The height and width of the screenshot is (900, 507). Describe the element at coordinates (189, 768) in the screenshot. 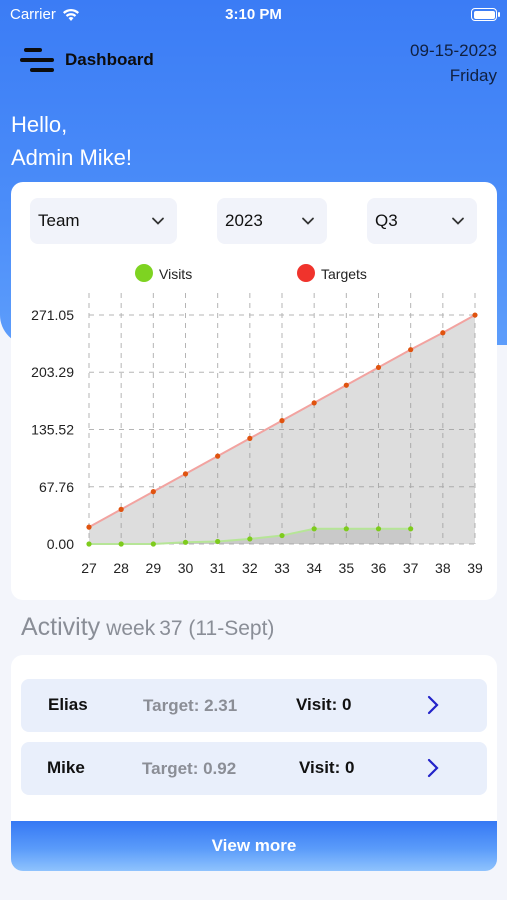

I see `member-target: Target: 0.92` at that location.